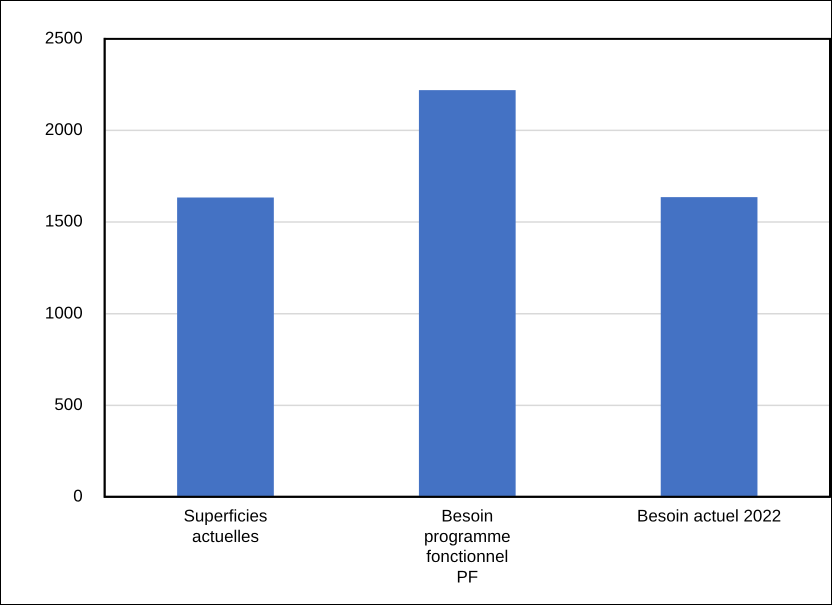 The height and width of the screenshot is (605, 832). I want to click on x-tick-label: Besoin programme fonctionnel PF, so click(467, 546).